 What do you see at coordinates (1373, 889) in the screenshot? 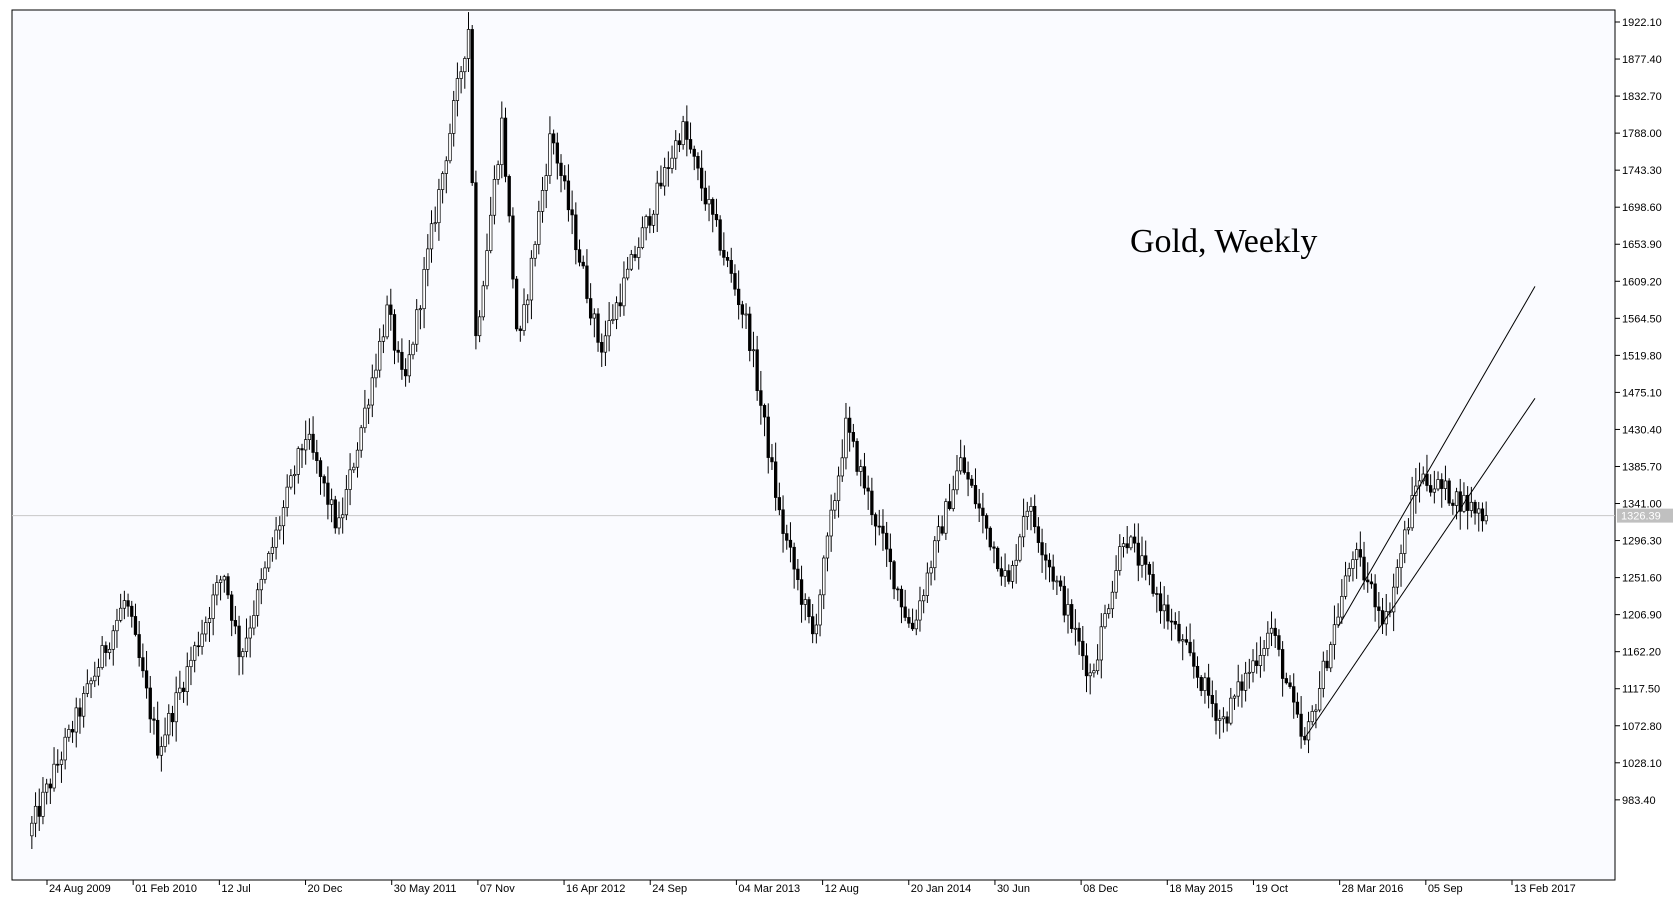
I see `time-tick-label: 28 Mar 2016` at bounding box center [1373, 889].